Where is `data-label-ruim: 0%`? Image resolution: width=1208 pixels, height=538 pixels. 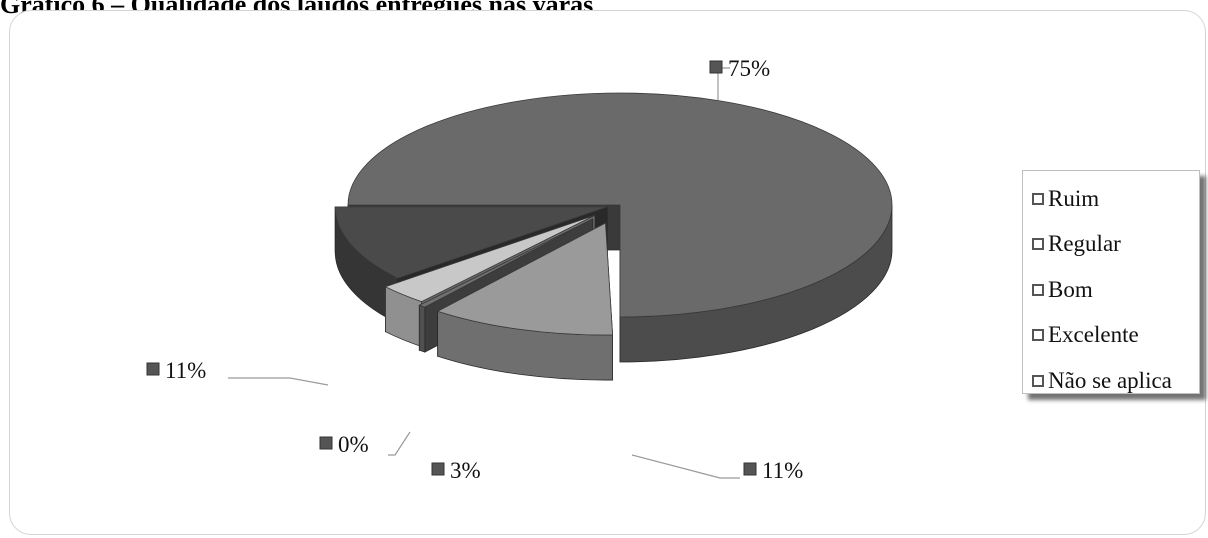 data-label-ruim: 0% is located at coordinates (344, 444).